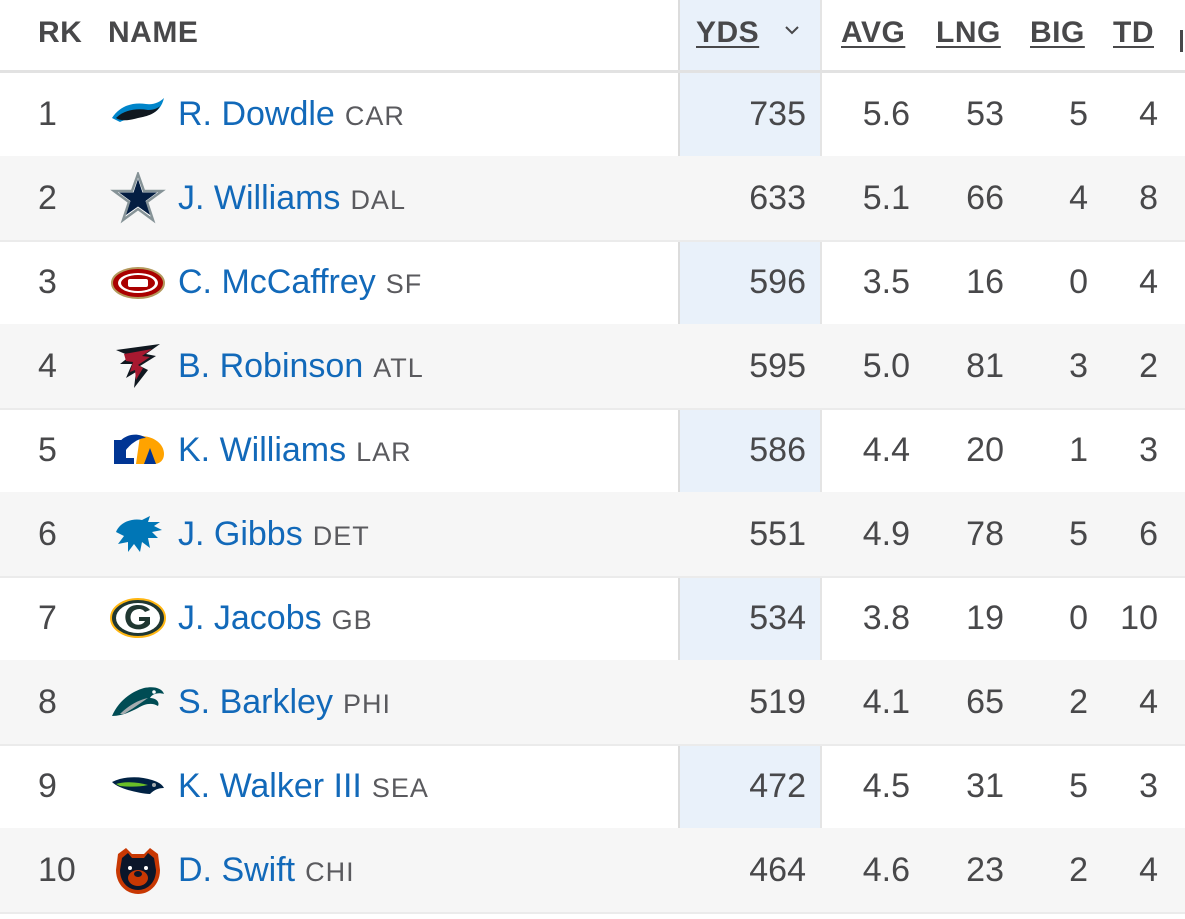  Describe the element at coordinates (341, 536) in the screenshot. I see `team-abbr: DET` at that location.